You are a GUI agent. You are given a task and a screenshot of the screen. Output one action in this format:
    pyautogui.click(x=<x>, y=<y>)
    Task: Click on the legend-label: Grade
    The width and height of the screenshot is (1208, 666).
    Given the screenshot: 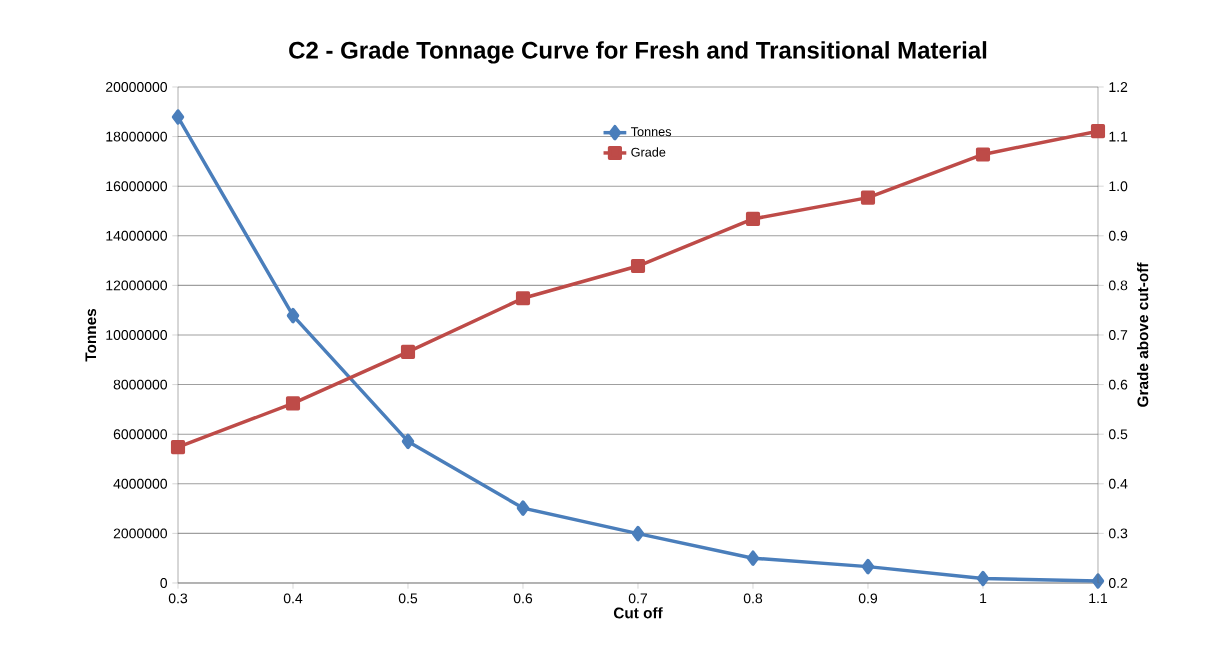 What is the action you would take?
    pyautogui.click(x=648, y=152)
    